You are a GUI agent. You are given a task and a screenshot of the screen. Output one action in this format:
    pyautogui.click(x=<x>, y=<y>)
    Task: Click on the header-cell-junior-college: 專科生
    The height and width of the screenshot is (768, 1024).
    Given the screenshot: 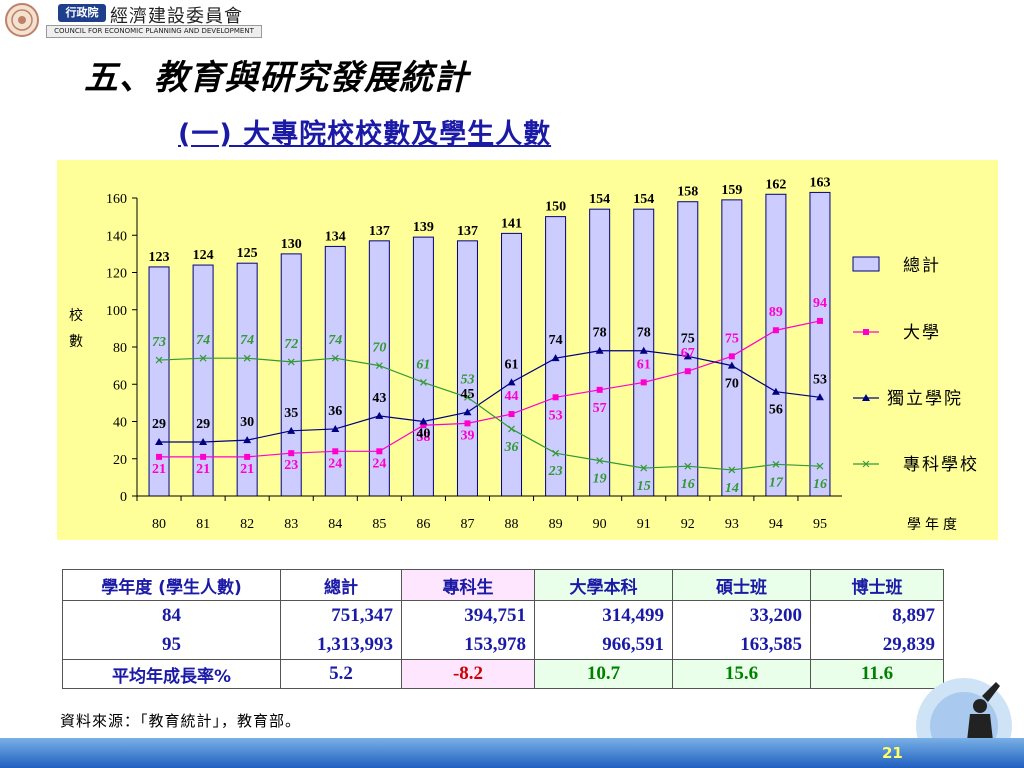 What is the action you would take?
    pyautogui.click(x=468, y=585)
    